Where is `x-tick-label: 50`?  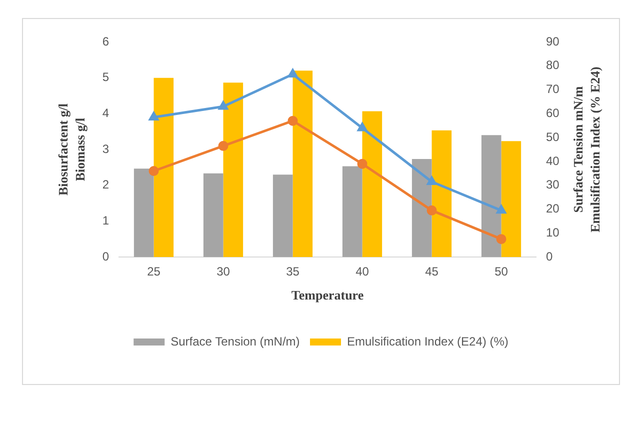 x-tick-label: 50 is located at coordinates (501, 271).